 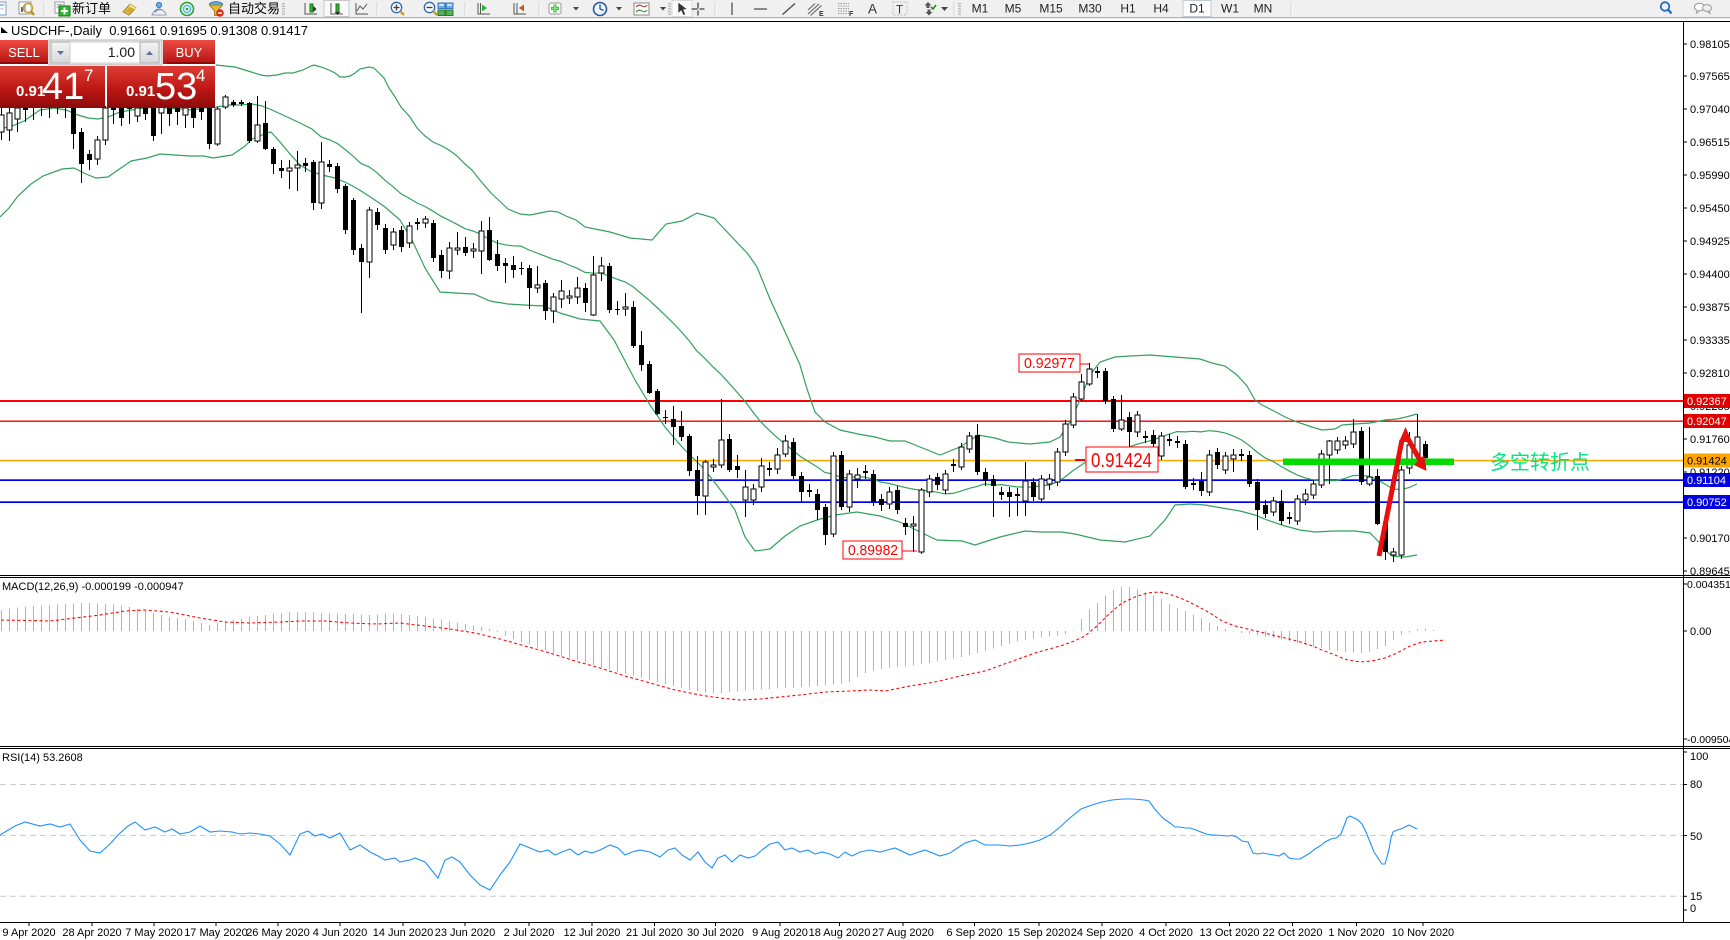 I want to click on svg-text: 18 Aug 2020, so click(x=840, y=933).